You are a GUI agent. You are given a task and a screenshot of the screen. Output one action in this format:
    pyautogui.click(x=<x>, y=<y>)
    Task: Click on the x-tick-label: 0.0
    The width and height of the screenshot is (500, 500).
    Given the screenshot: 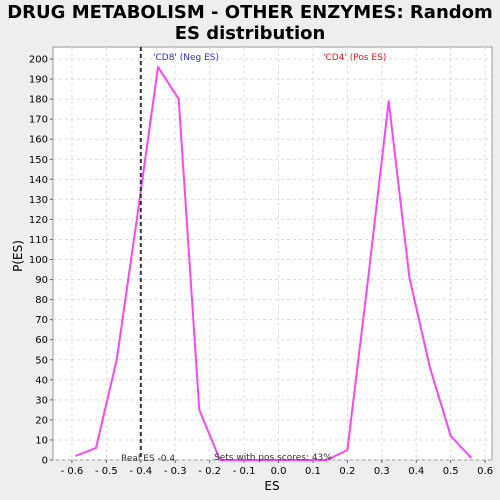 What is the action you would take?
    pyautogui.click(x=279, y=471)
    